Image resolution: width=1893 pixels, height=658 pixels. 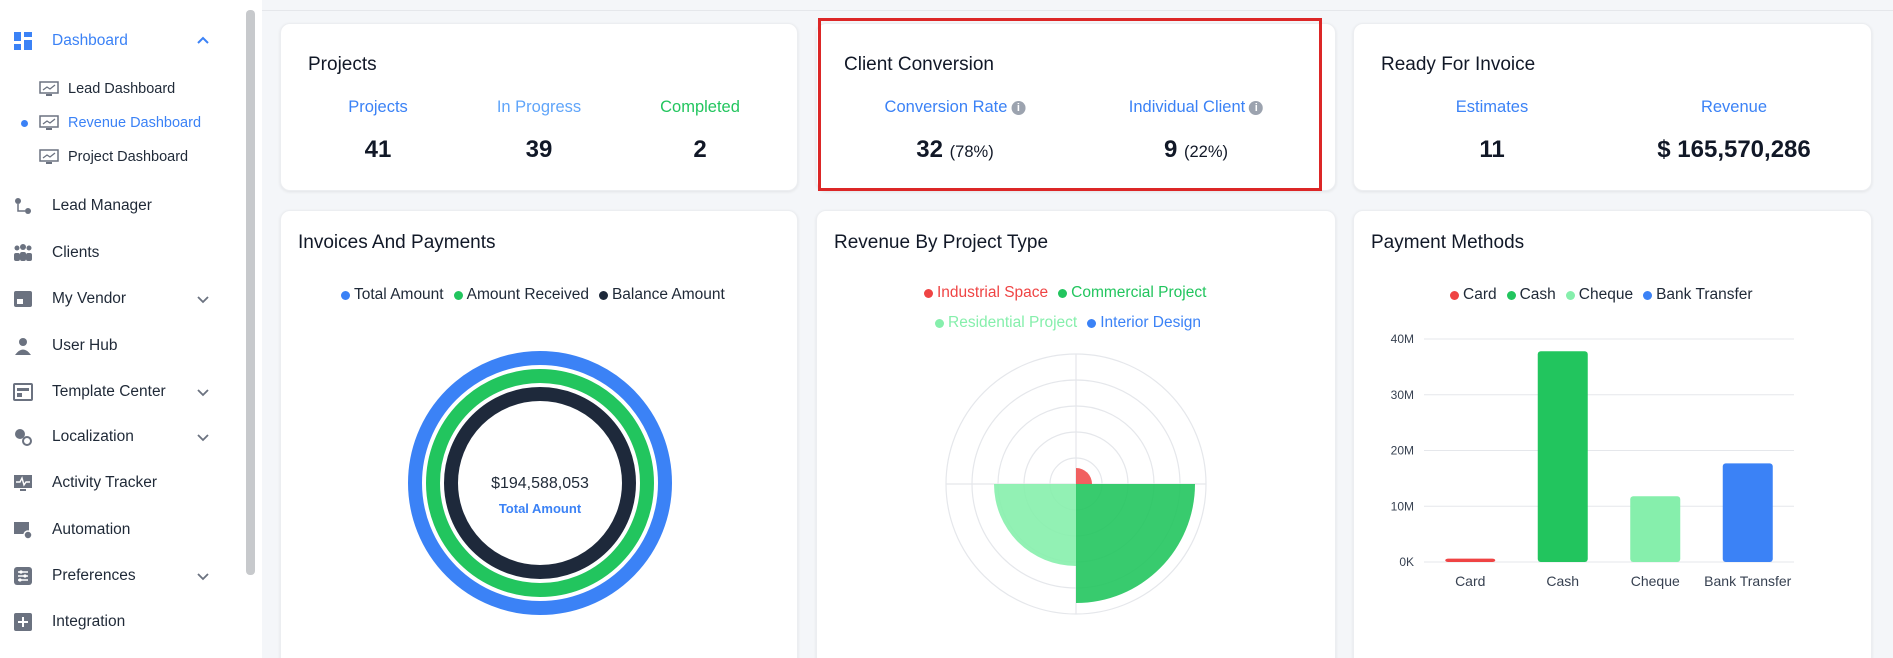 I want to click on conversion-rate-value: 32 (78%), so click(x=955, y=149).